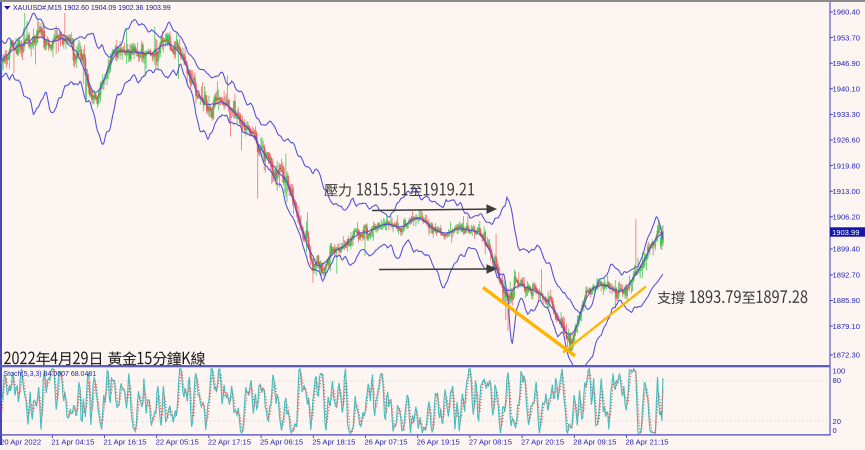  I want to click on svg-text: 27 Apr 08:15, so click(490, 441).